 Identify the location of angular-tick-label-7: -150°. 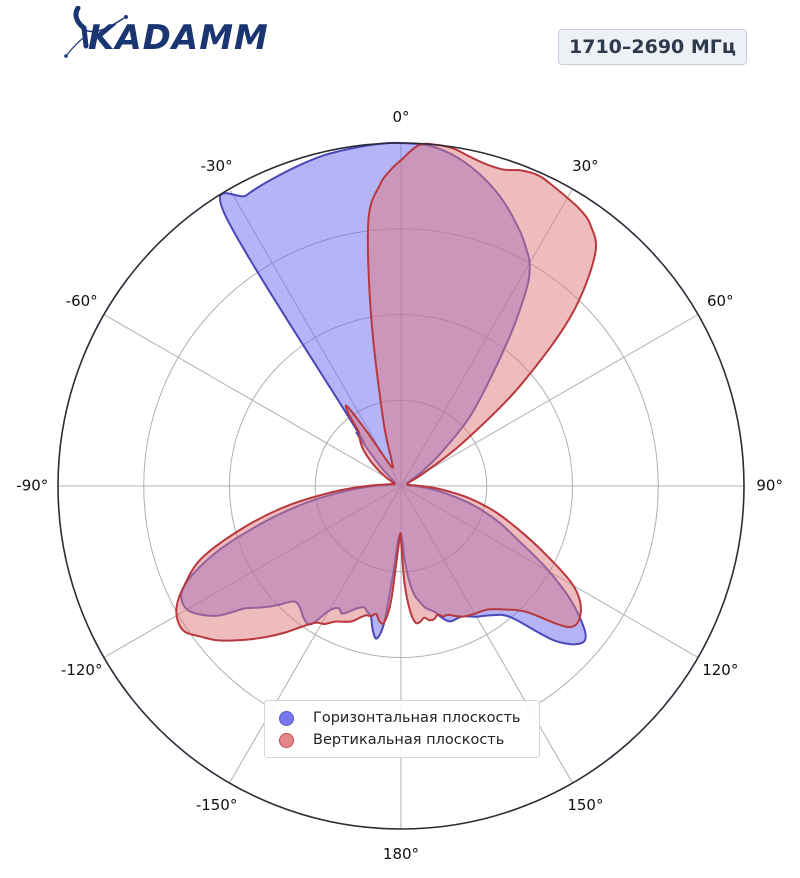
(217, 805).